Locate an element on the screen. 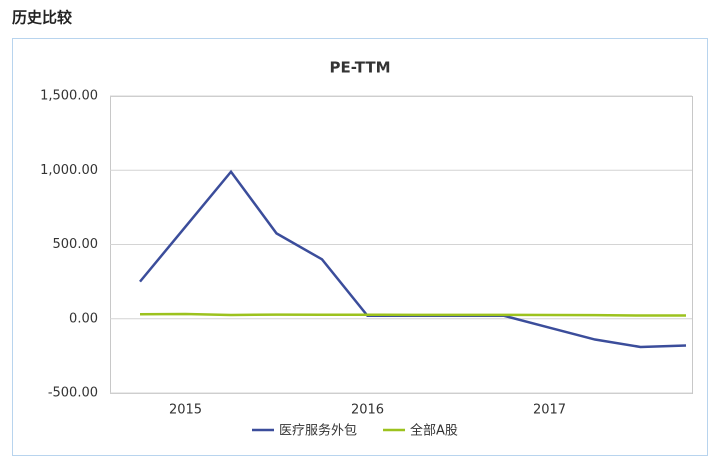 This screenshot has width=720, height=465. x-tick-label: 2016 is located at coordinates (367, 410).